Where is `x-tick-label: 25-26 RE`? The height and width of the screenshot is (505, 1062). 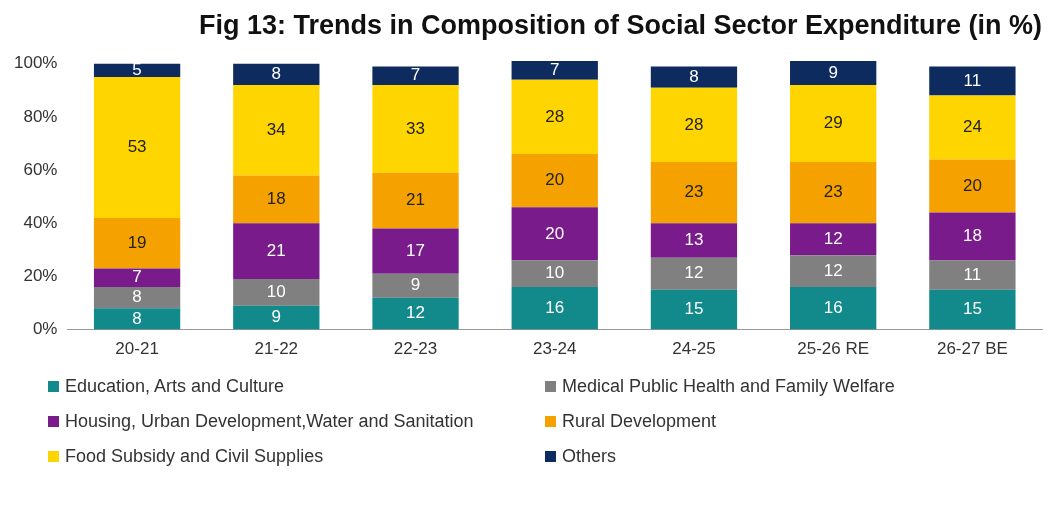 x-tick-label: 25-26 RE is located at coordinates (833, 349).